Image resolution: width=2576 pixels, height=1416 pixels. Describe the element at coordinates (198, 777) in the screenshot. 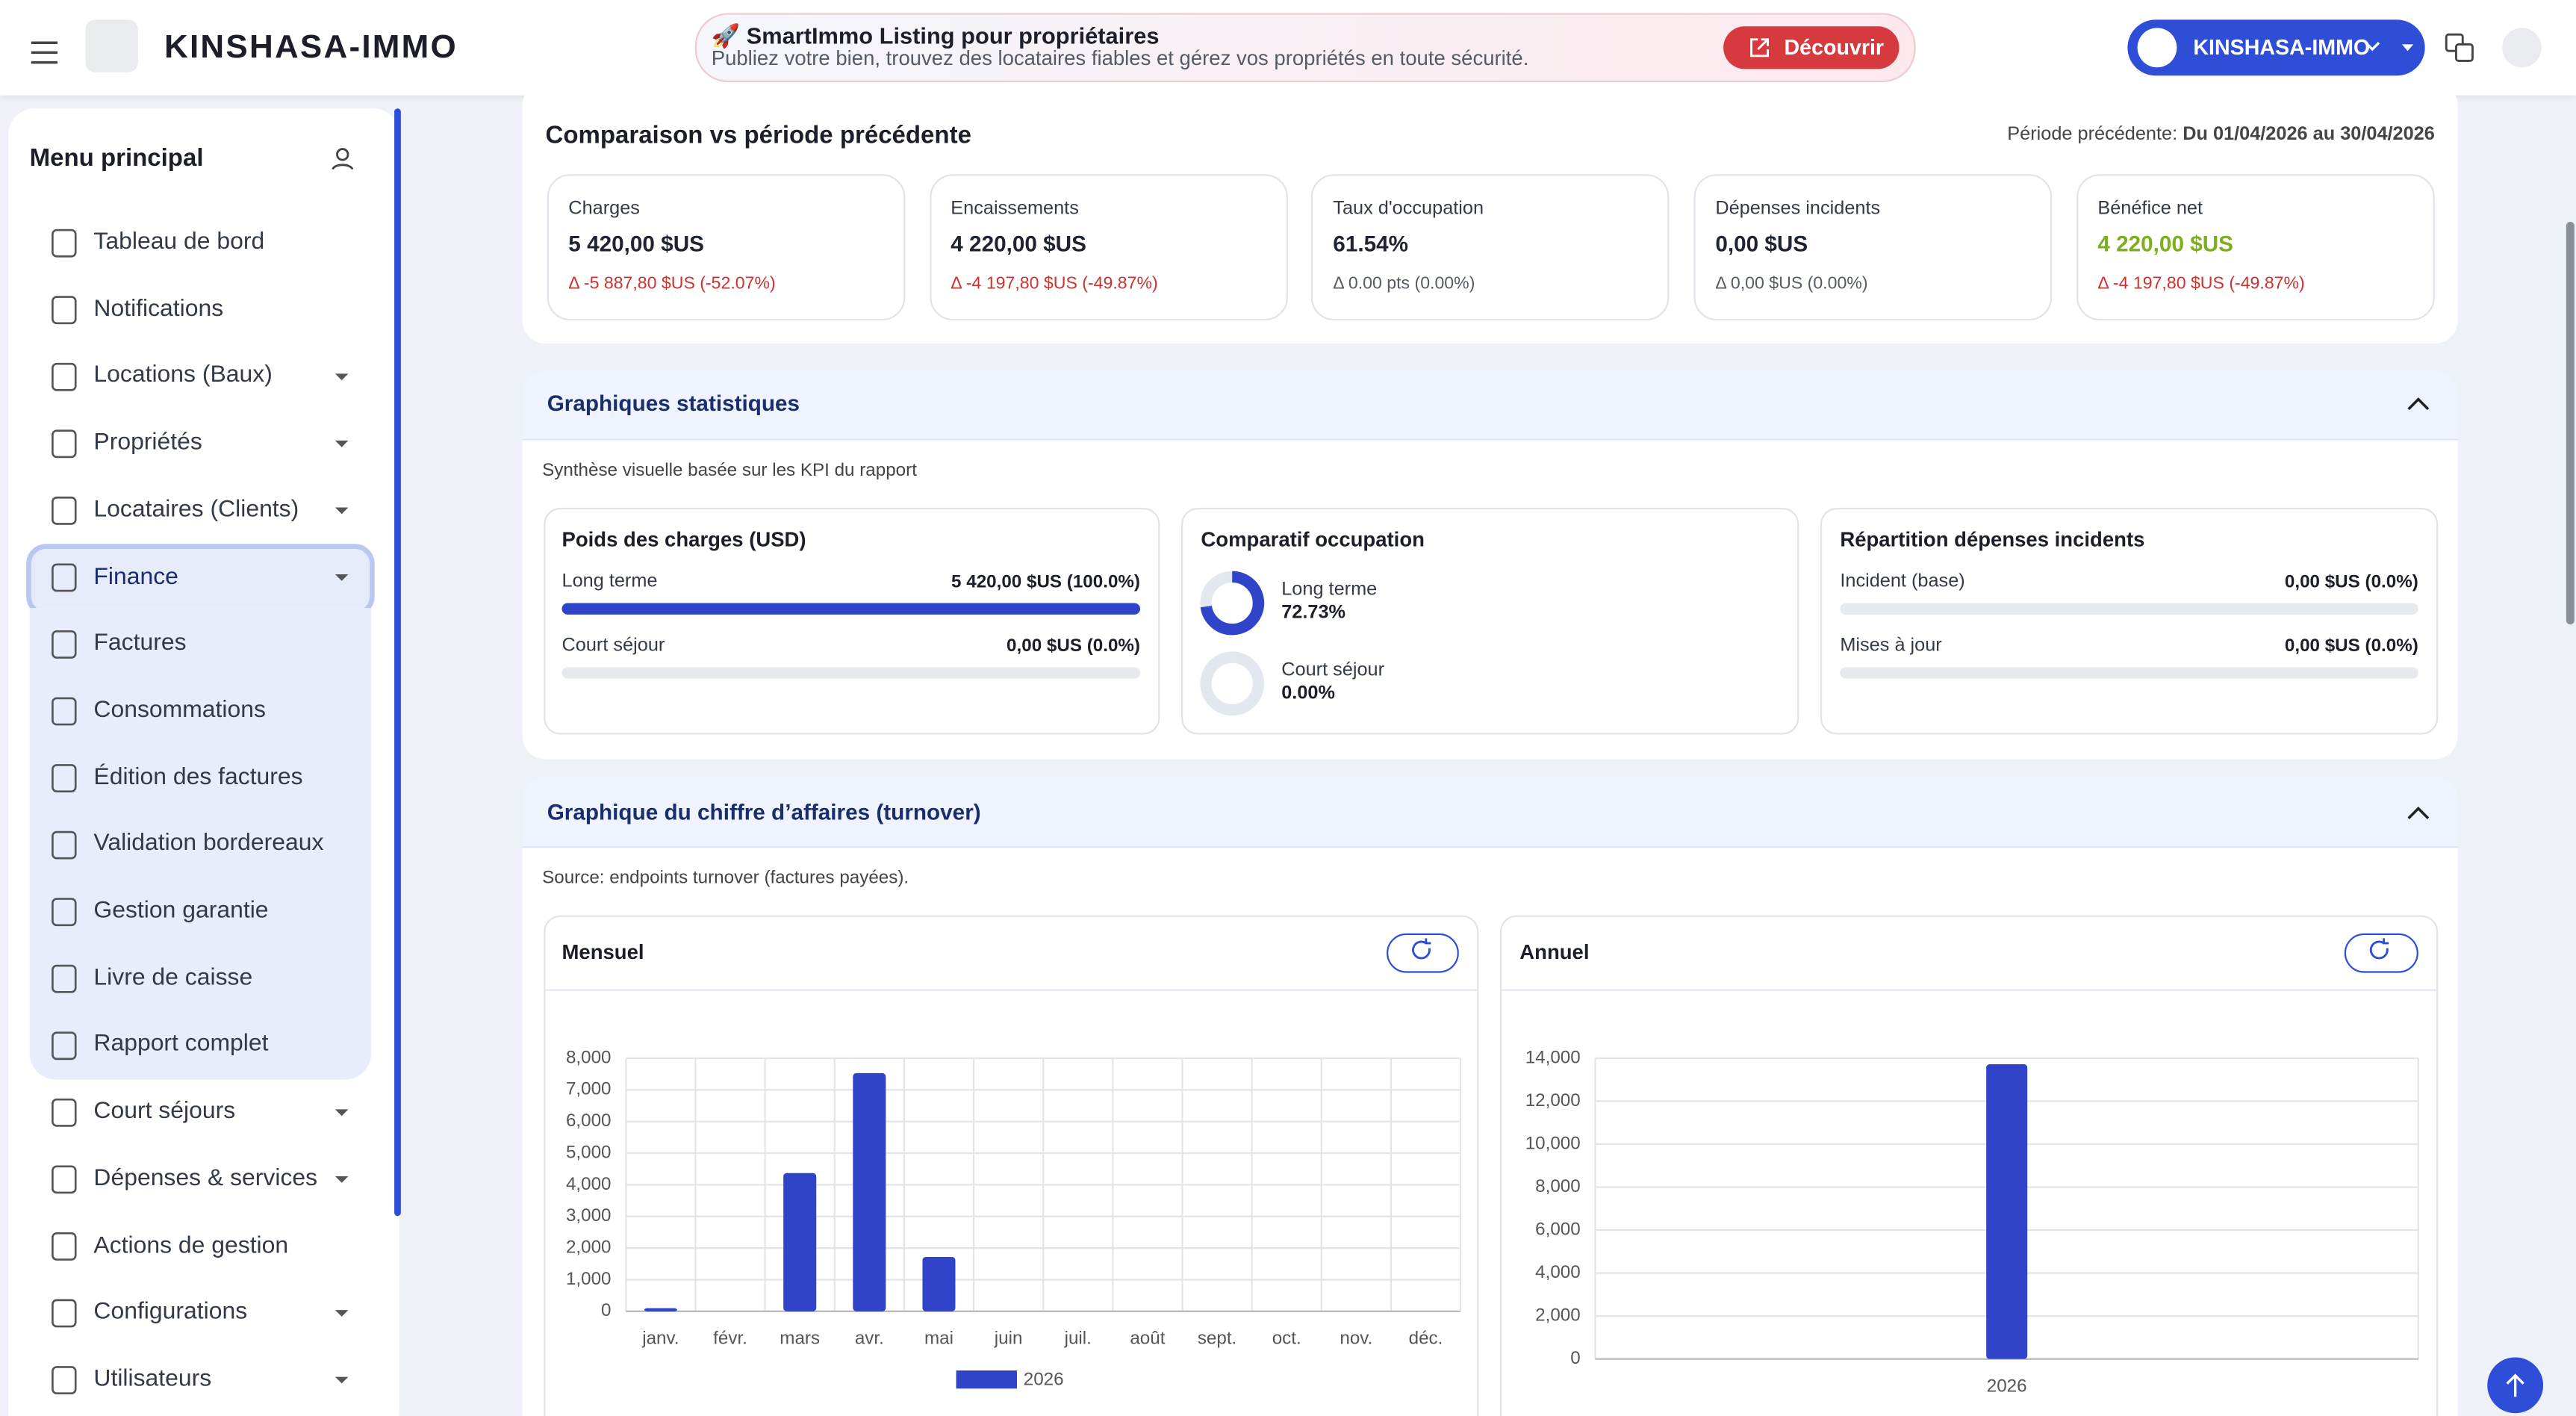

I see `submenu-item: Édition des factures` at that location.